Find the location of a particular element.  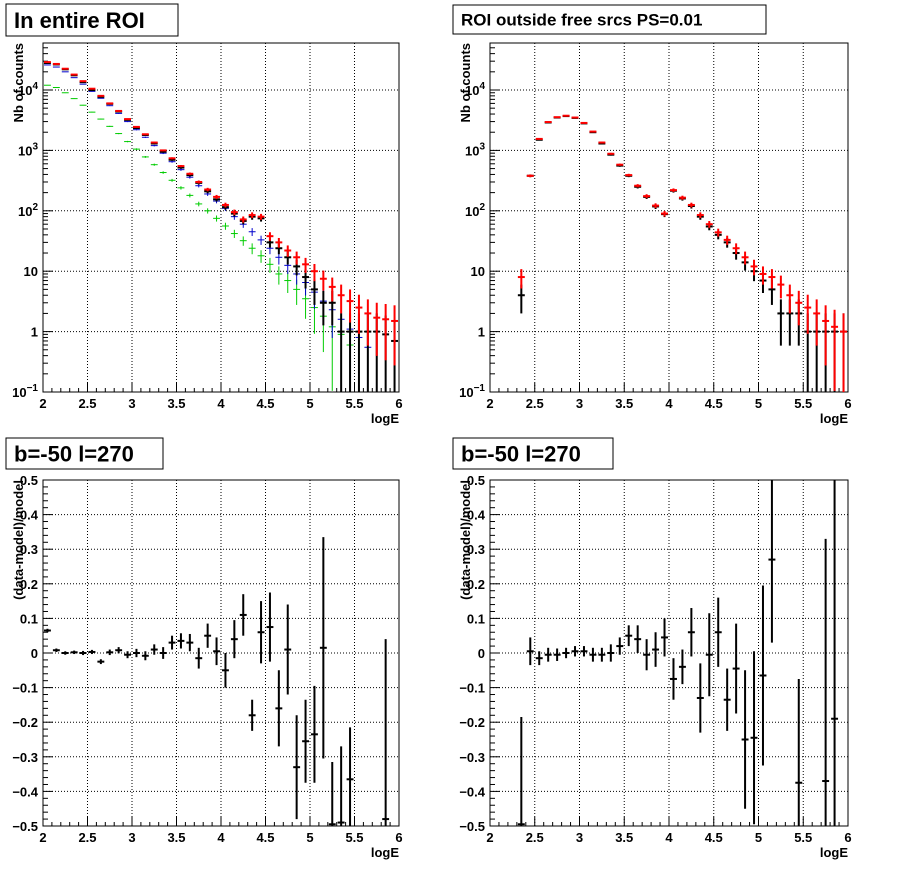

plot-title: b=-50 l=270 is located at coordinates (533, 453).